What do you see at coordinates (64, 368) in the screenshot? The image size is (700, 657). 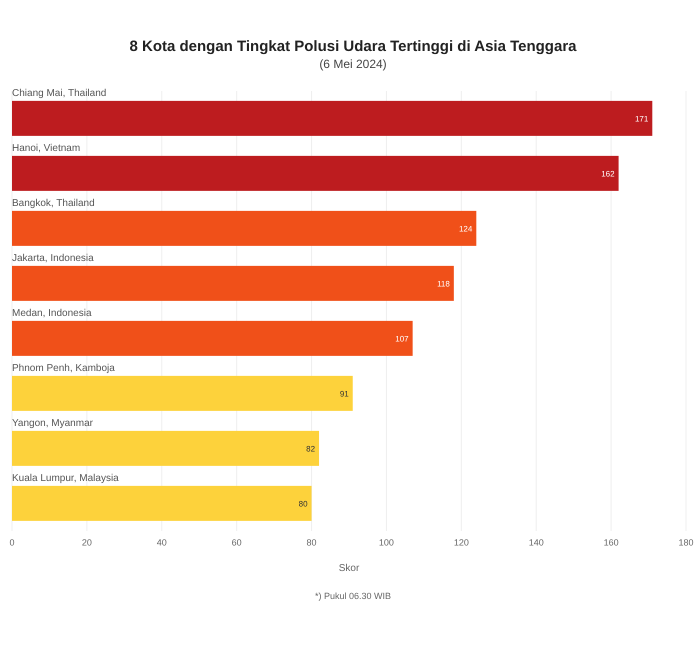 I see `y-tick-label: Phnom Penh, Kamboja` at bounding box center [64, 368].